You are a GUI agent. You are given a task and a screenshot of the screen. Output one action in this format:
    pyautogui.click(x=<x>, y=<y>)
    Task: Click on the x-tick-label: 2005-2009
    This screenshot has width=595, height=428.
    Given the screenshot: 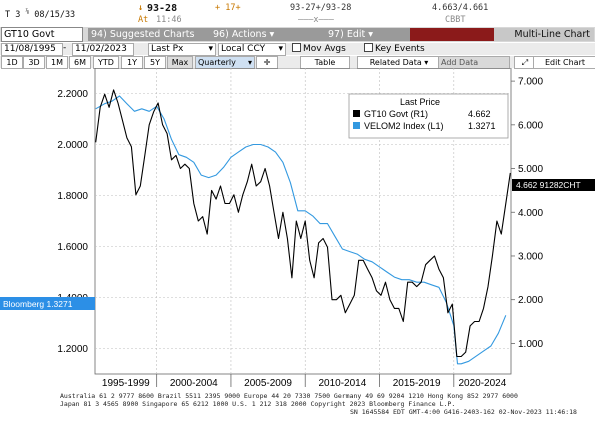 What is the action you would take?
    pyautogui.click(x=268, y=382)
    